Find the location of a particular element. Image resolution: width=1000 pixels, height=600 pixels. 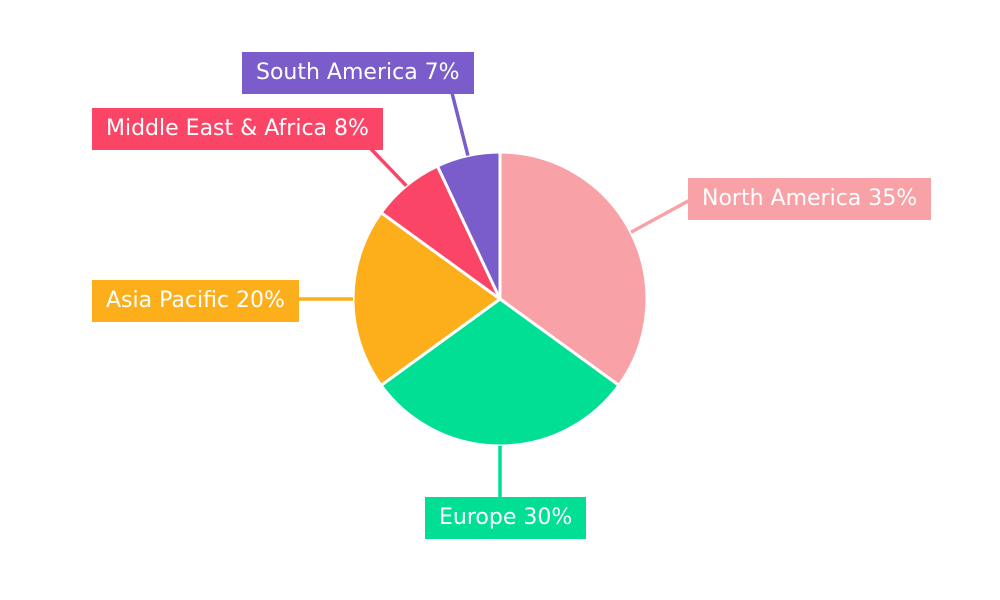

pie-slice-south-america is located at coordinates (468, 225).